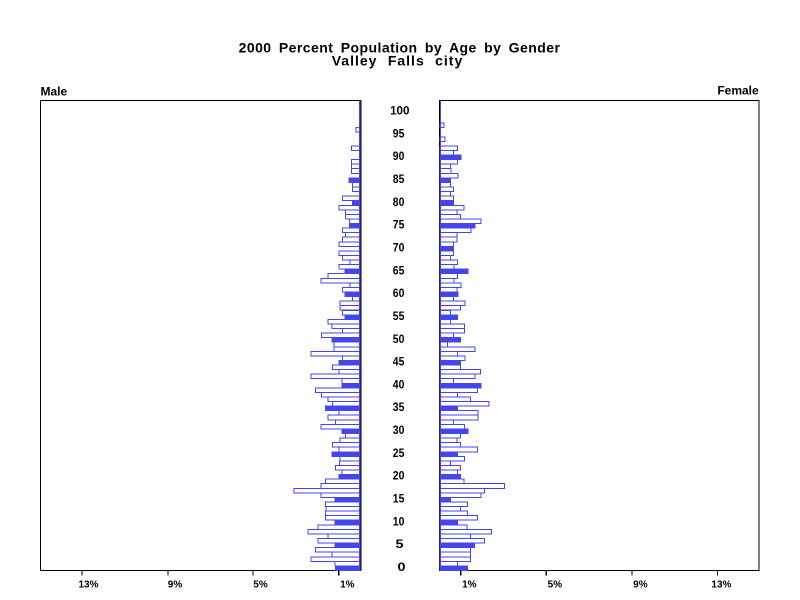 The height and width of the screenshot is (600, 800). What do you see at coordinates (400, 47) in the screenshot?
I see `svg-text:2000 Percent Population by Age: 2000 Percent Population by Age by Gender` at bounding box center [400, 47].